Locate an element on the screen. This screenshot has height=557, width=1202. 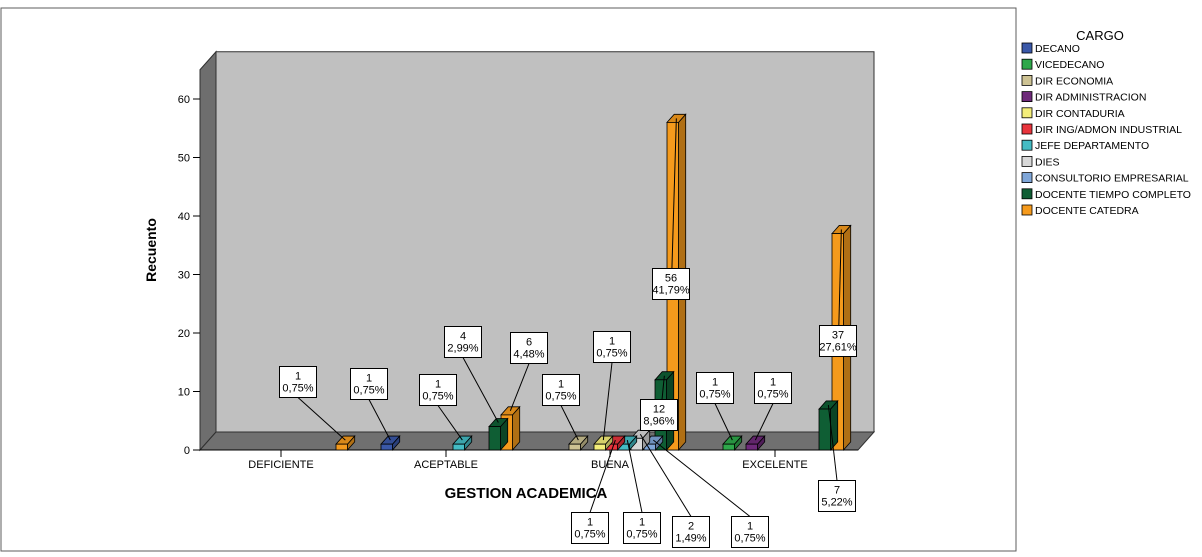
x-tick-label: EXCELENTE is located at coordinates (774, 465).